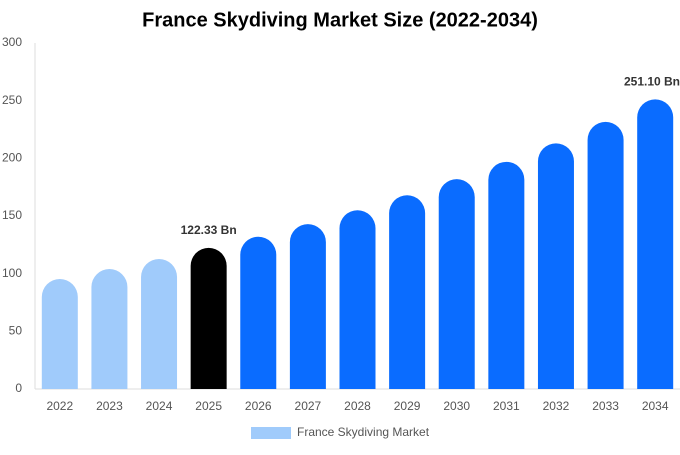 The image size is (680, 455). Describe the element at coordinates (407, 406) in the screenshot. I see `x-tick-label: 2029` at that location.